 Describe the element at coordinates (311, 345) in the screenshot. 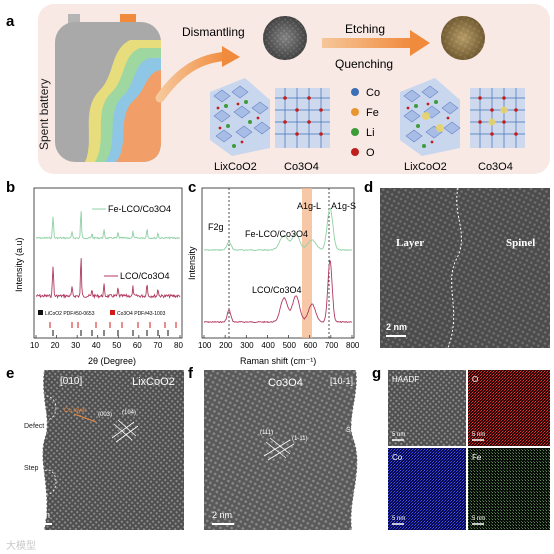

I see `x-tick-label: 600` at that location.